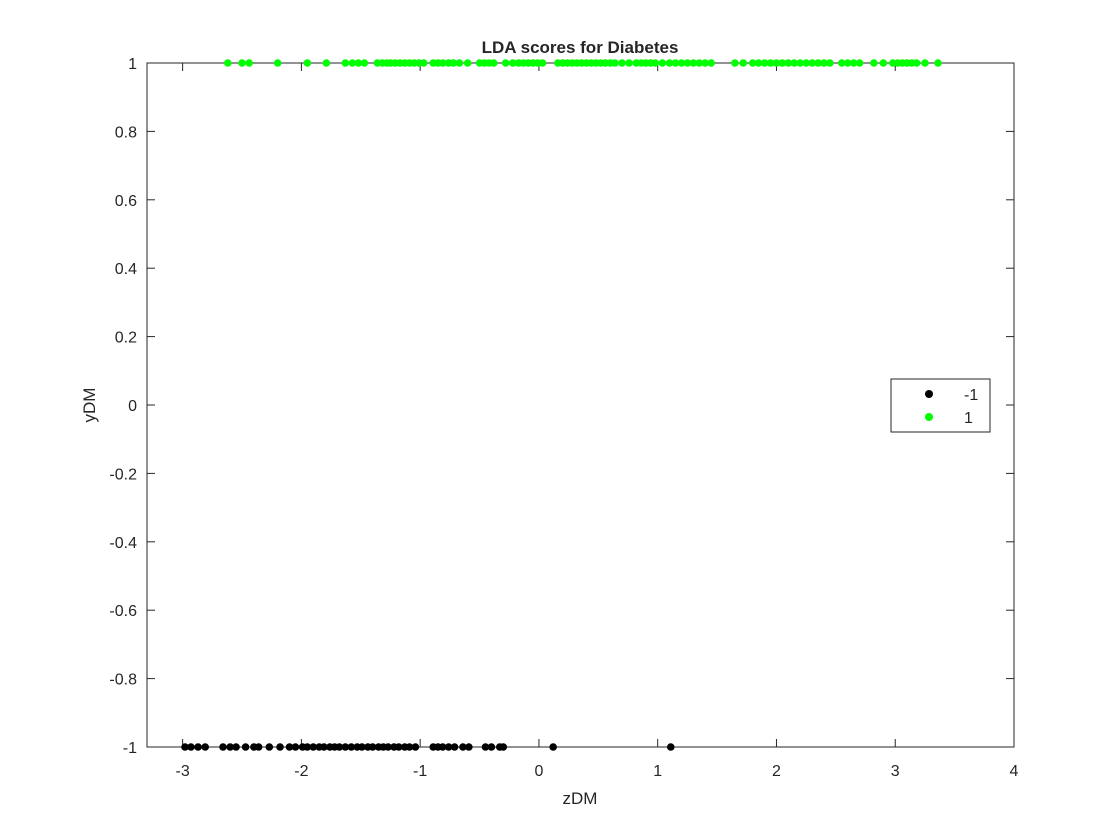 This screenshot has width=1120, height=840. What do you see at coordinates (538, 771) in the screenshot?
I see `x-tick-label: 0` at bounding box center [538, 771].